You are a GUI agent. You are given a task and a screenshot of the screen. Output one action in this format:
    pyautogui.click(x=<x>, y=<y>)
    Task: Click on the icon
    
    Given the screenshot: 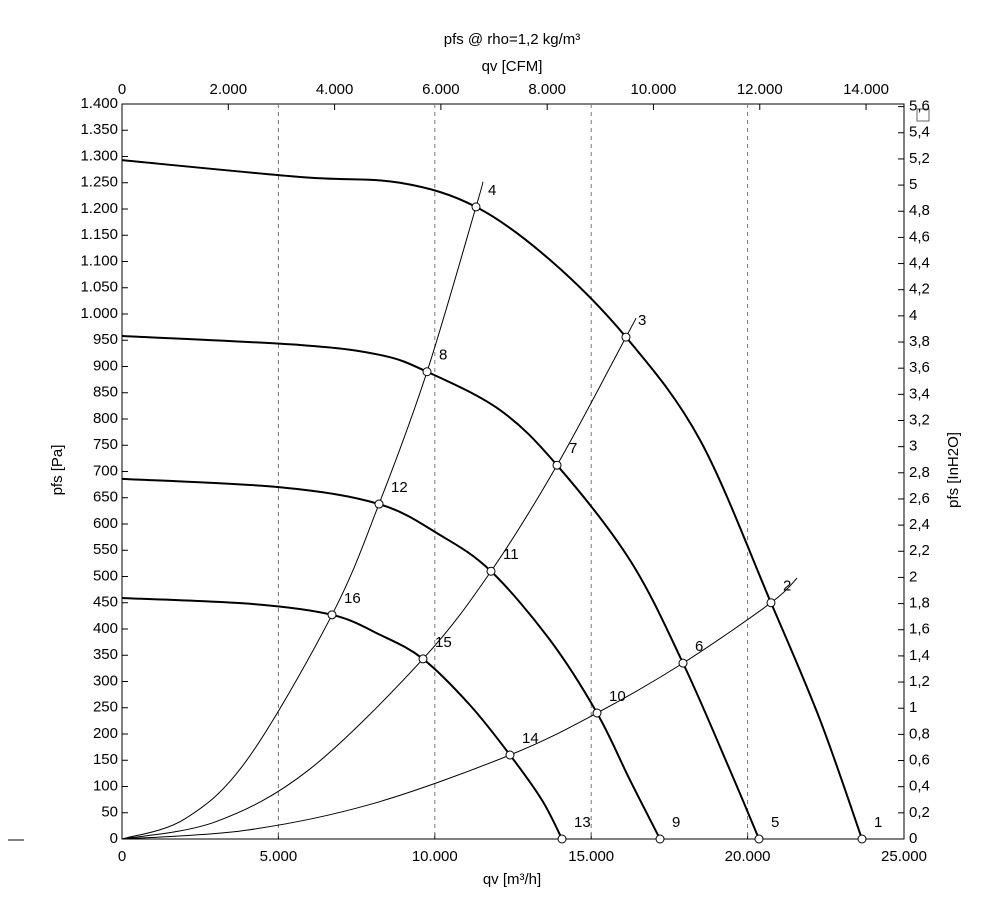 What is the action you would take?
    pyautogui.click(x=923, y=115)
    